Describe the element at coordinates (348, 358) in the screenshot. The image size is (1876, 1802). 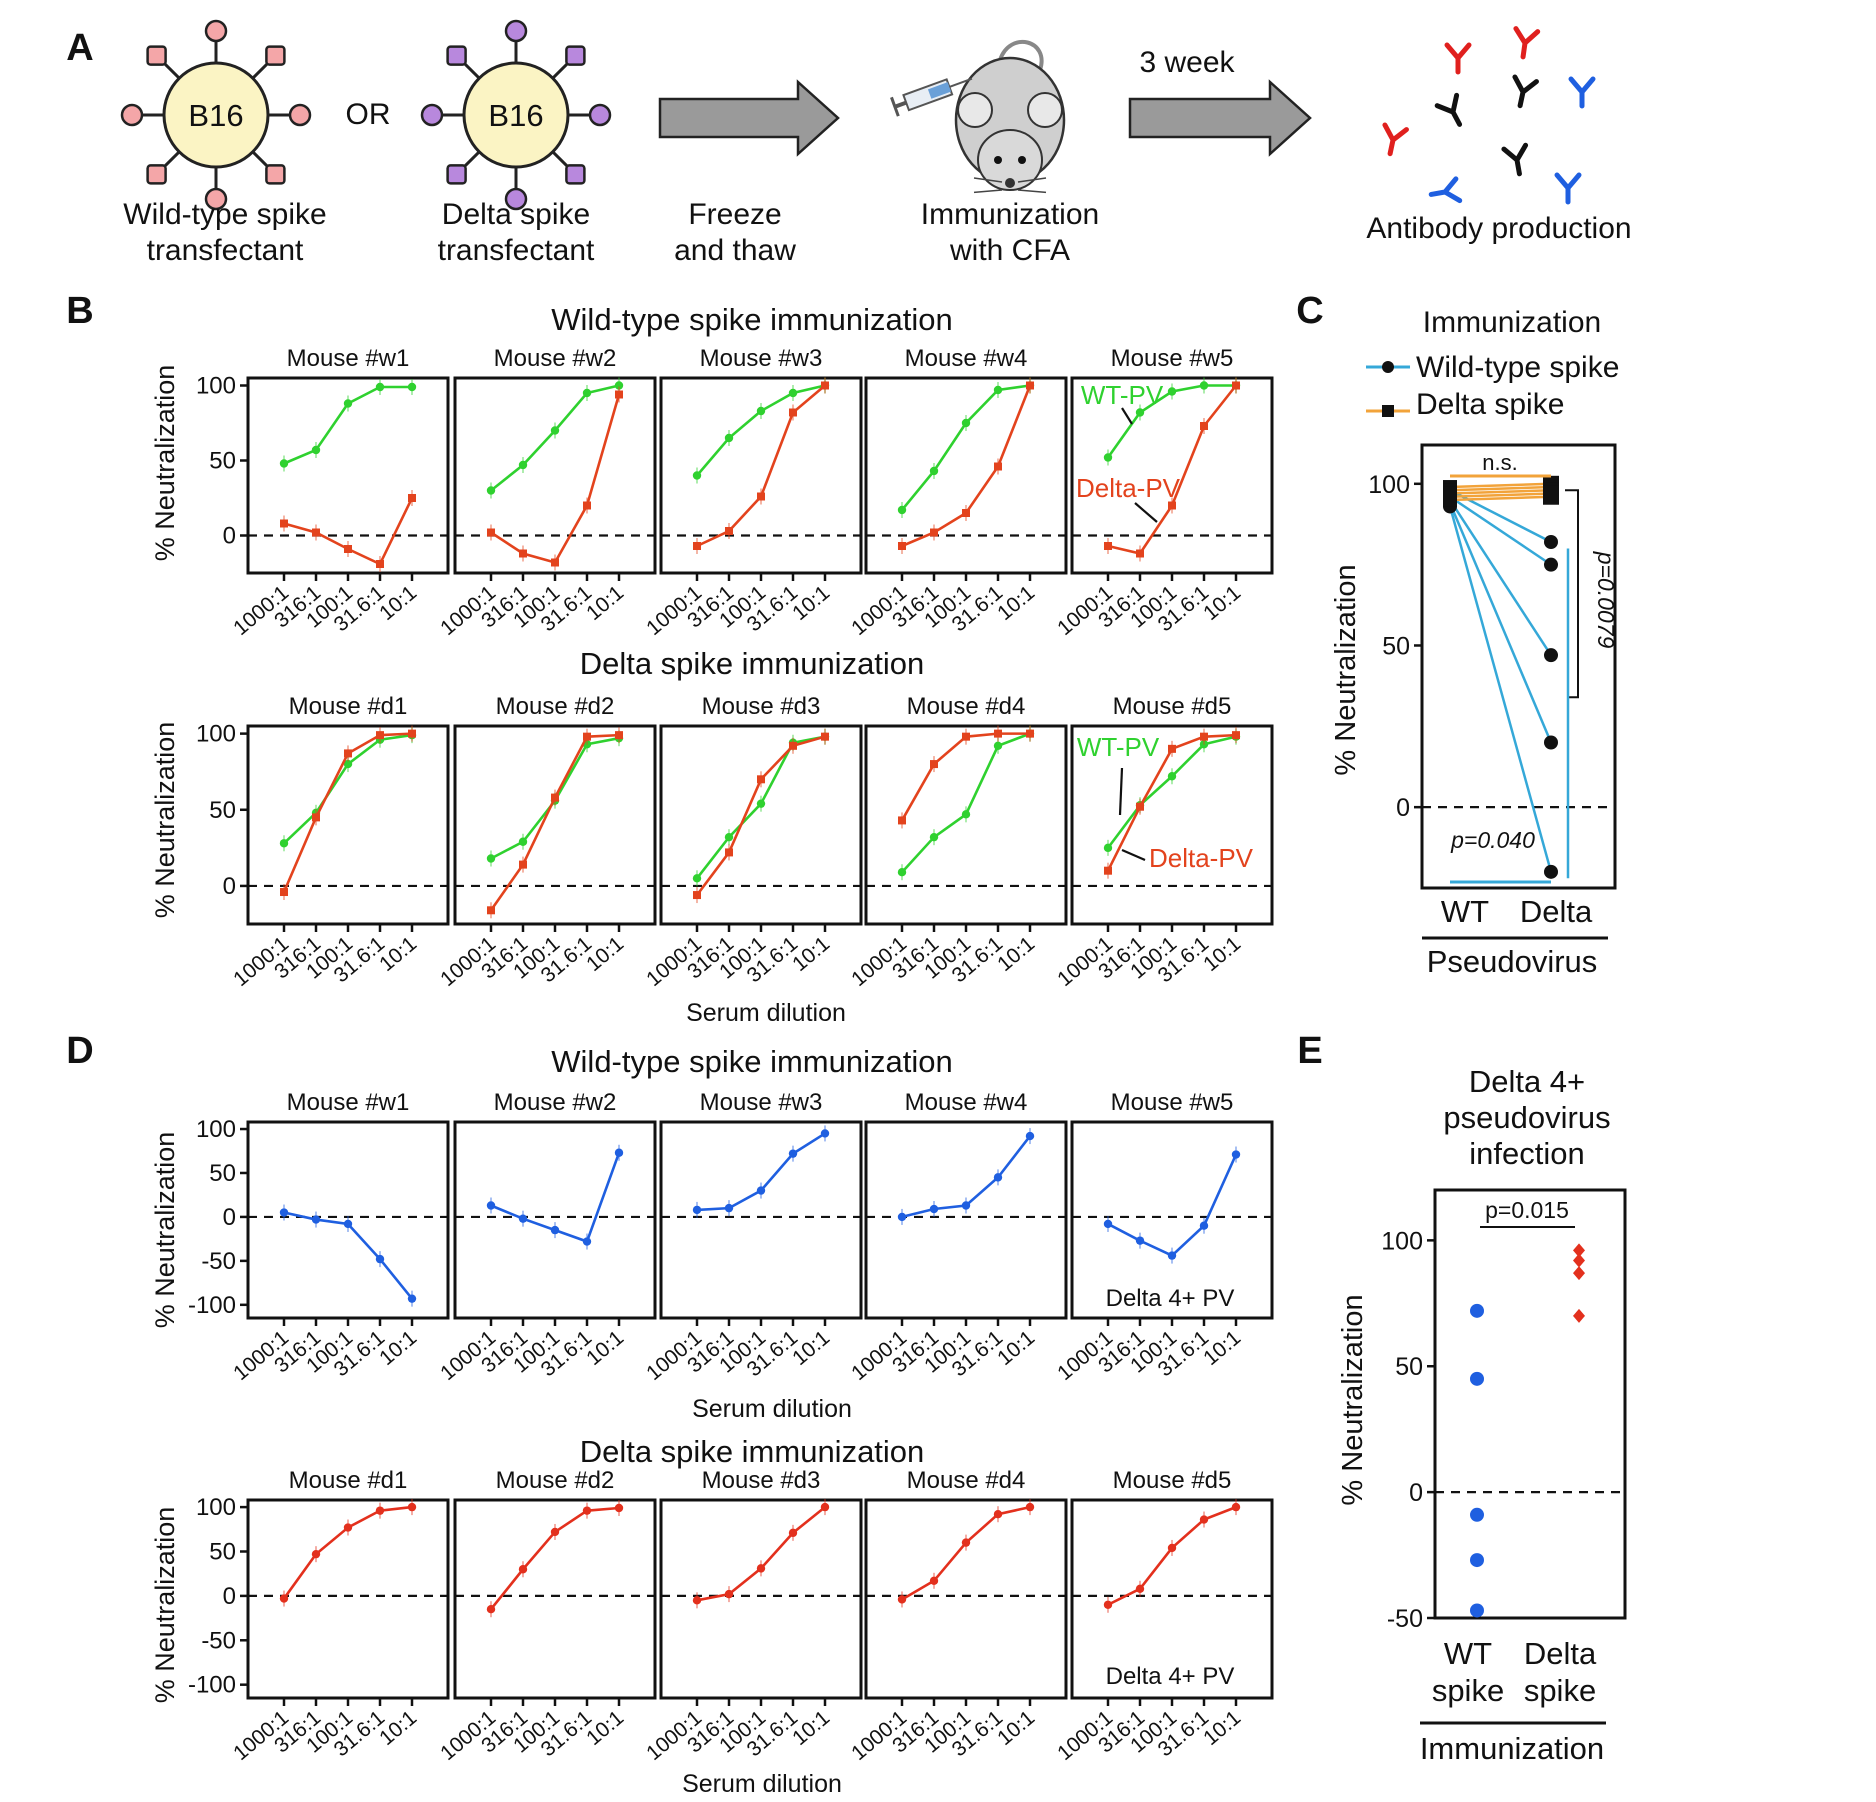
I see `subplot-title: Mouse #w1` at that location.